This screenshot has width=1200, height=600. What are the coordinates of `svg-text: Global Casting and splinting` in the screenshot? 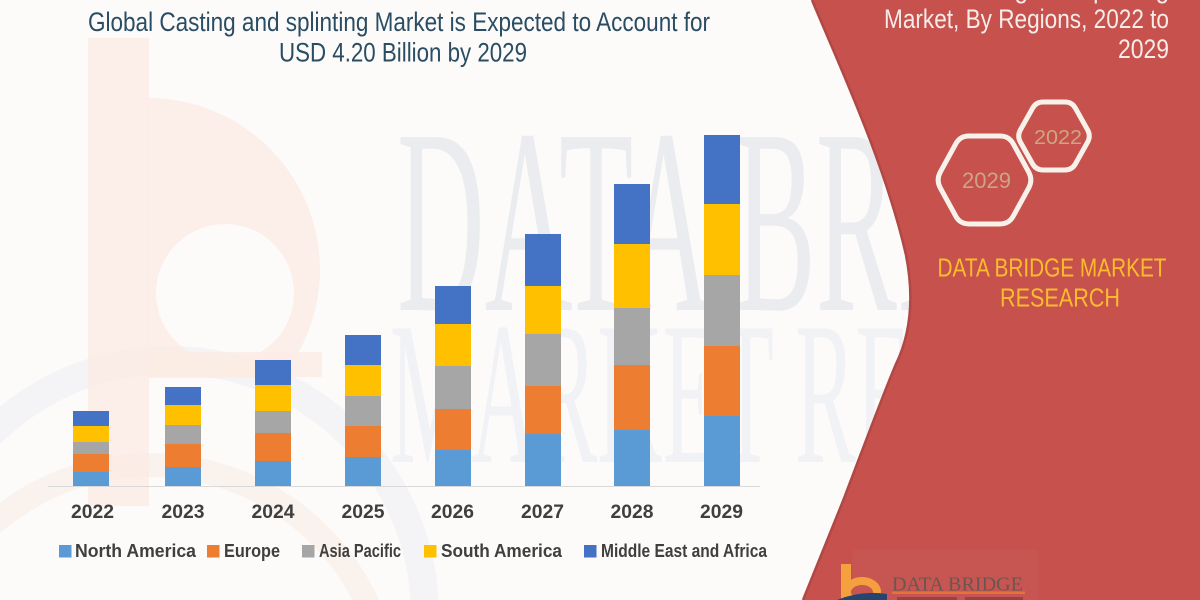 It's located at (1020, 2).